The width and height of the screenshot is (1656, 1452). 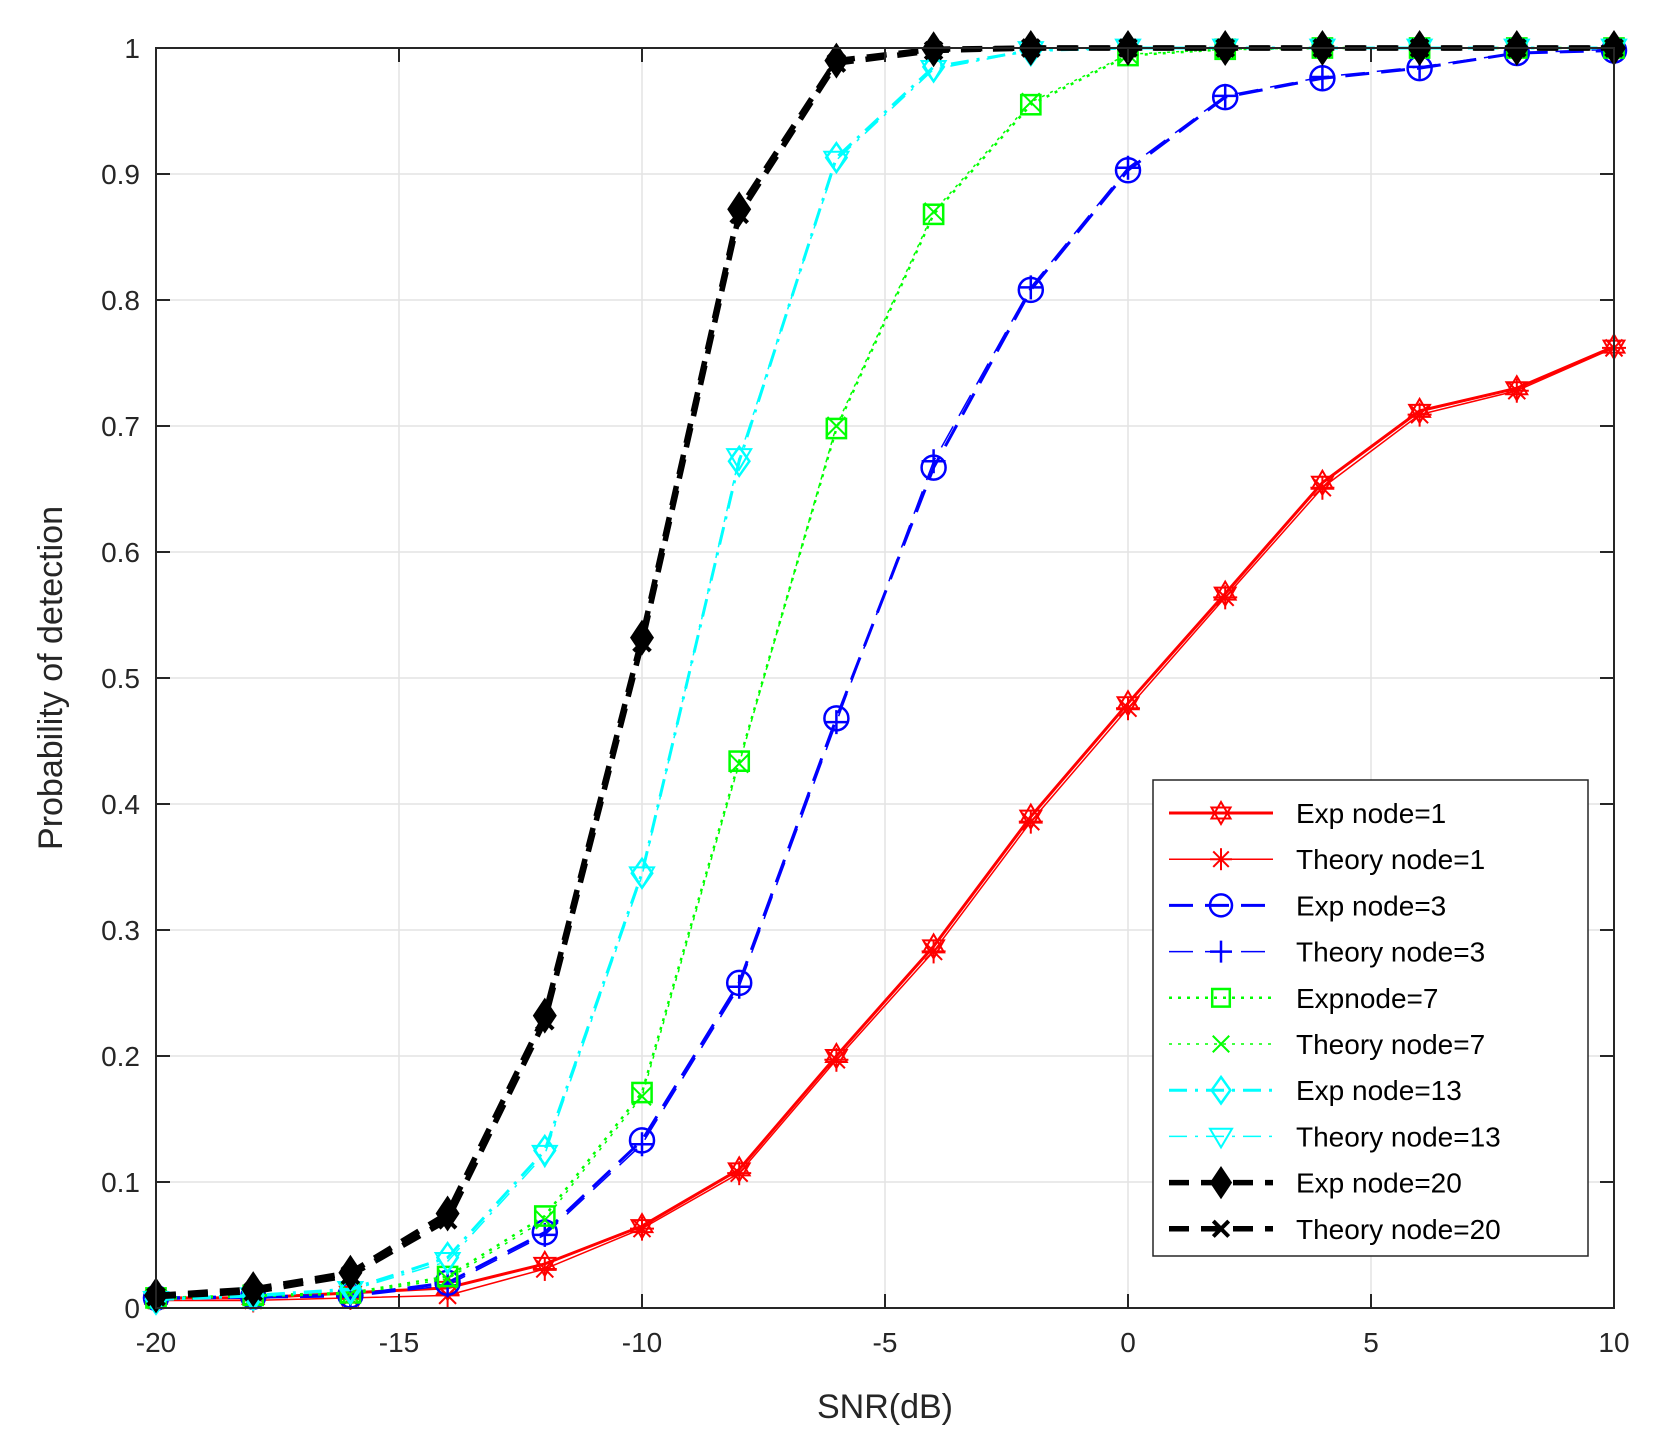 What do you see at coordinates (1398, 1136) in the screenshot?
I see `legend-label: Theory node=13` at bounding box center [1398, 1136].